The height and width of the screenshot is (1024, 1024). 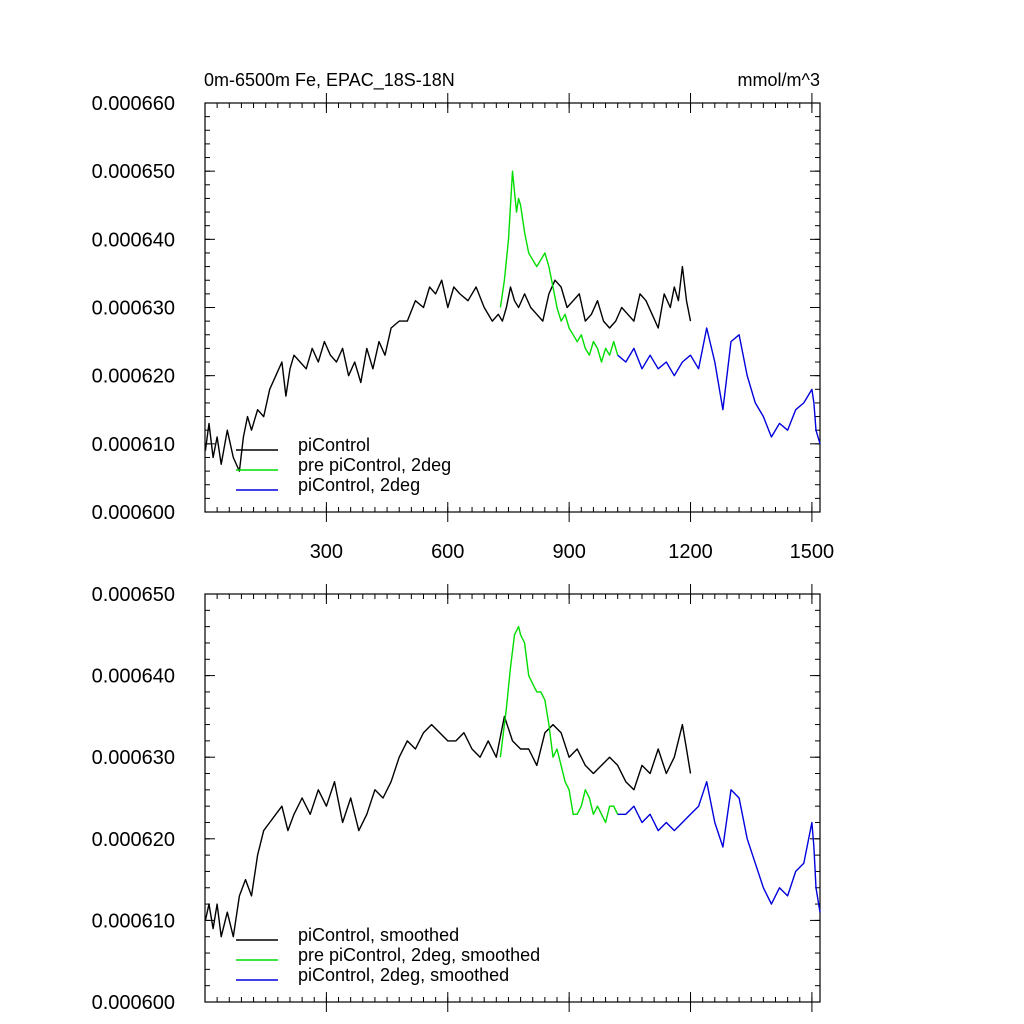 I want to click on legend-label: piControl, 2deg, smoothed, so click(x=403, y=975).